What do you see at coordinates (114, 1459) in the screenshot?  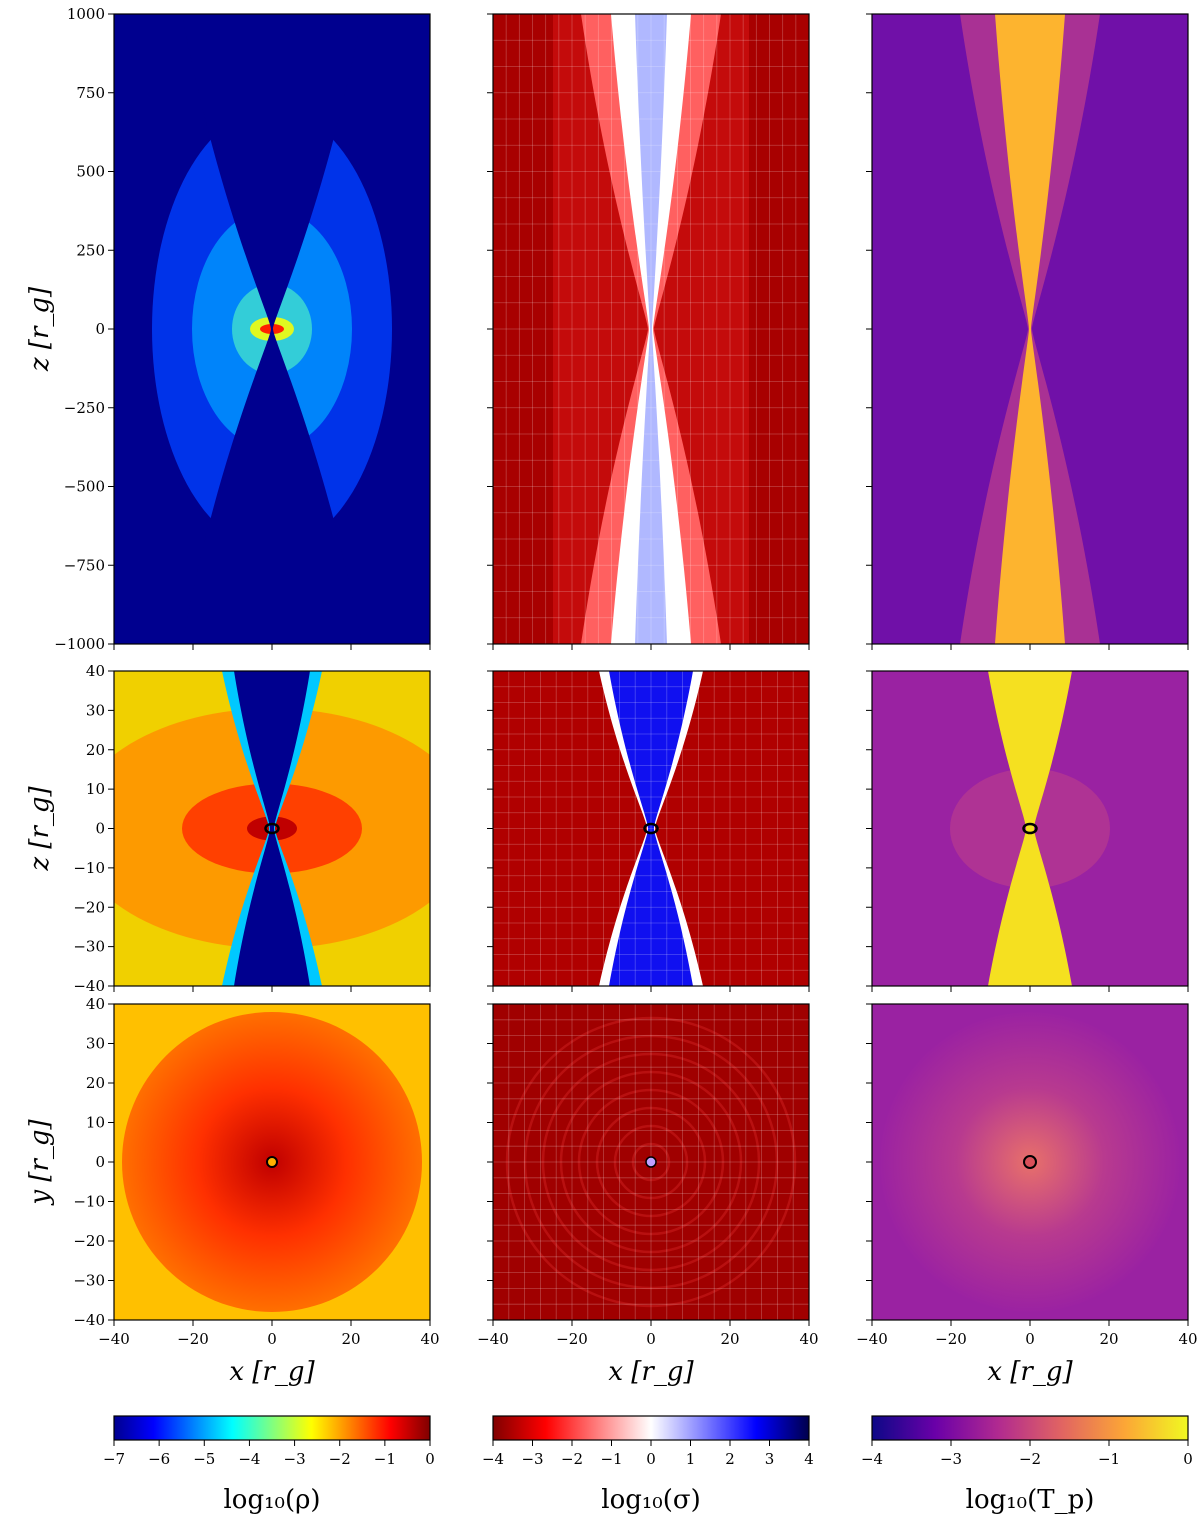 I see `colorbar-tick-label: −7` at bounding box center [114, 1459].